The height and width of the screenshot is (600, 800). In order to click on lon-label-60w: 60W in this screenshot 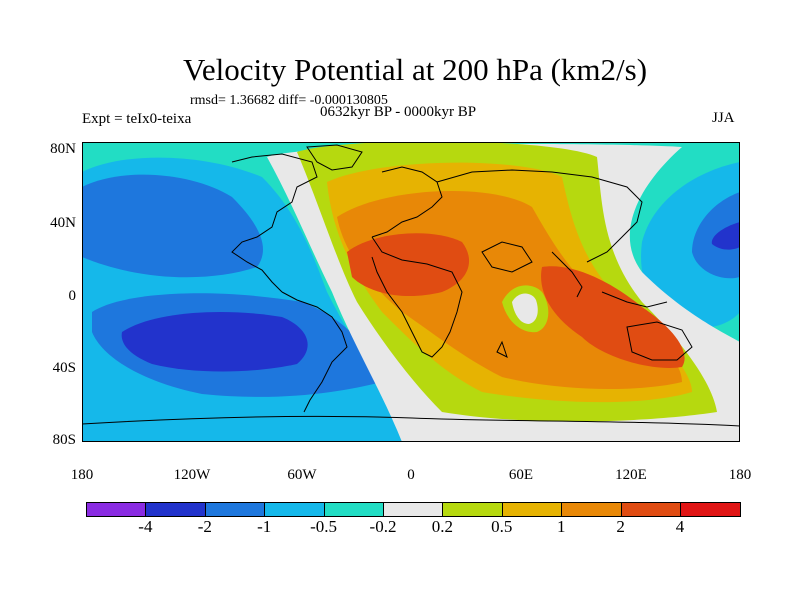, I will do `click(302, 475)`.